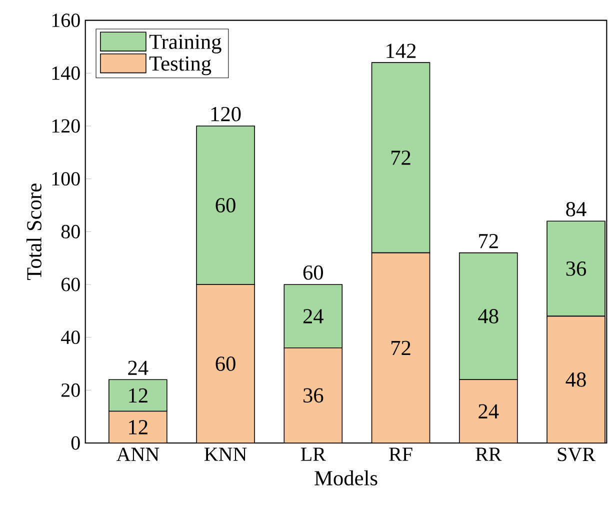 The image size is (609, 523). What do you see at coordinates (71, 390) in the screenshot?
I see `y-tick-label: 20` at bounding box center [71, 390].